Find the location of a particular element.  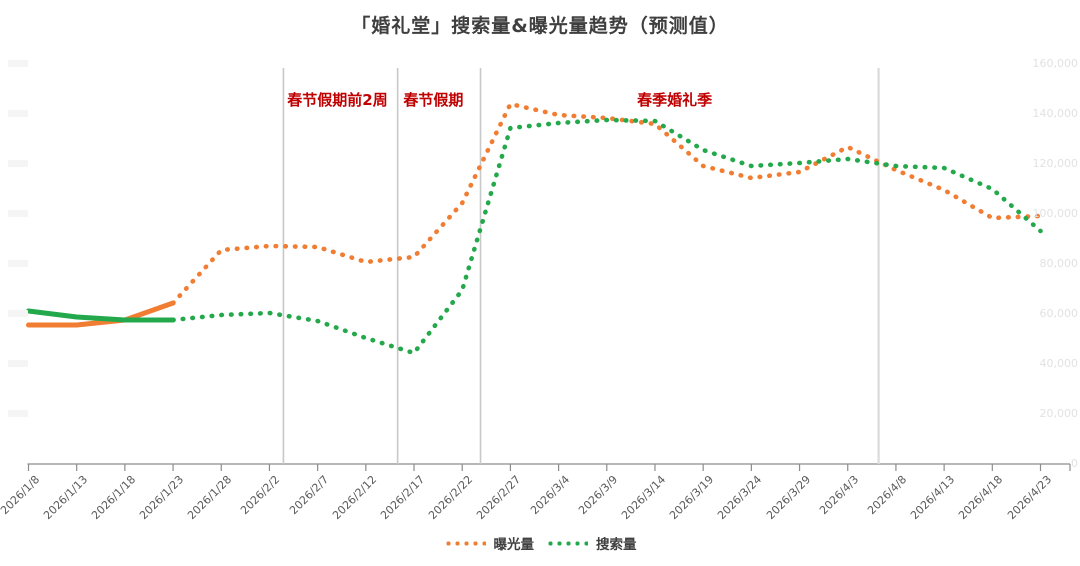

y-axis-label-right: 160,000 is located at coordinates (1055, 63).